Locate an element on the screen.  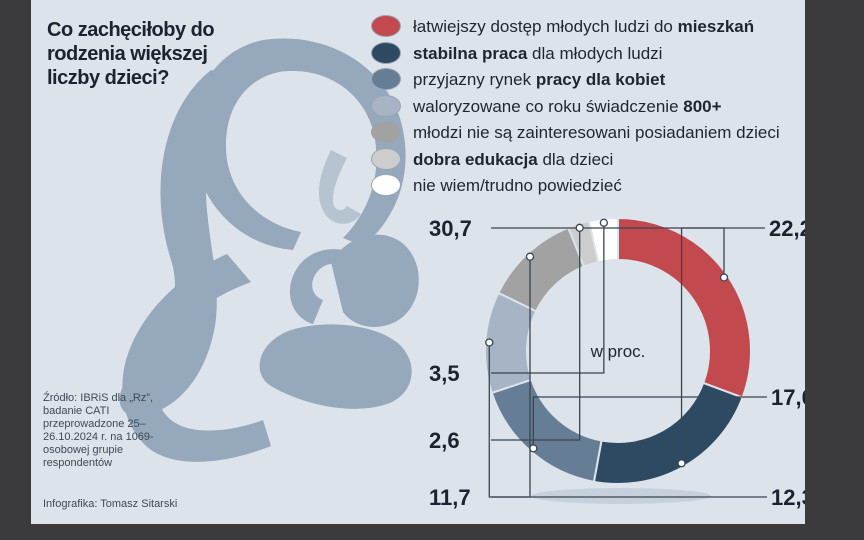
value-label: 17,0 is located at coordinates (788, 397).